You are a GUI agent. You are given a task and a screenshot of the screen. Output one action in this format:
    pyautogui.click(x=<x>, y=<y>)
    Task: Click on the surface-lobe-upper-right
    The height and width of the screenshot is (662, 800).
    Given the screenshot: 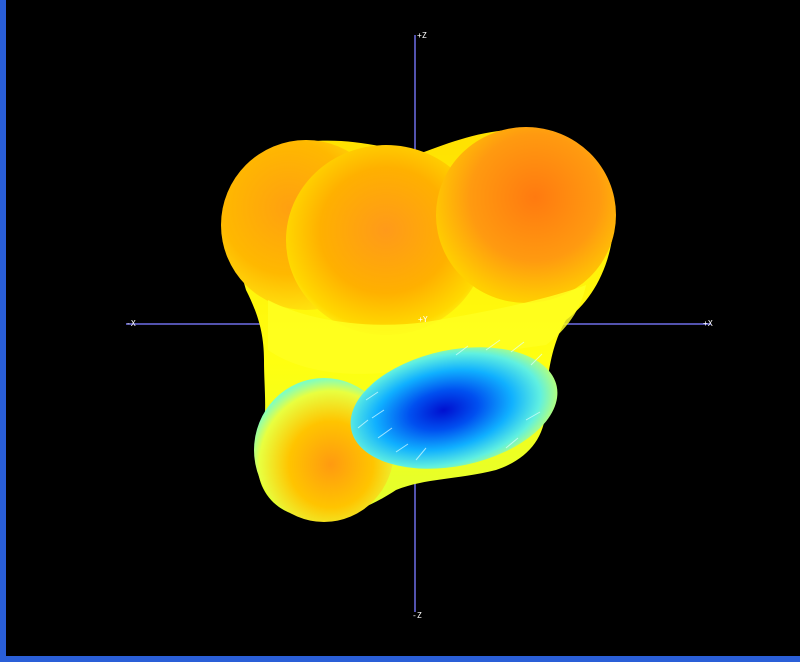 What is the action you would take?
    pyautogui.click(x=526, y=215)
    